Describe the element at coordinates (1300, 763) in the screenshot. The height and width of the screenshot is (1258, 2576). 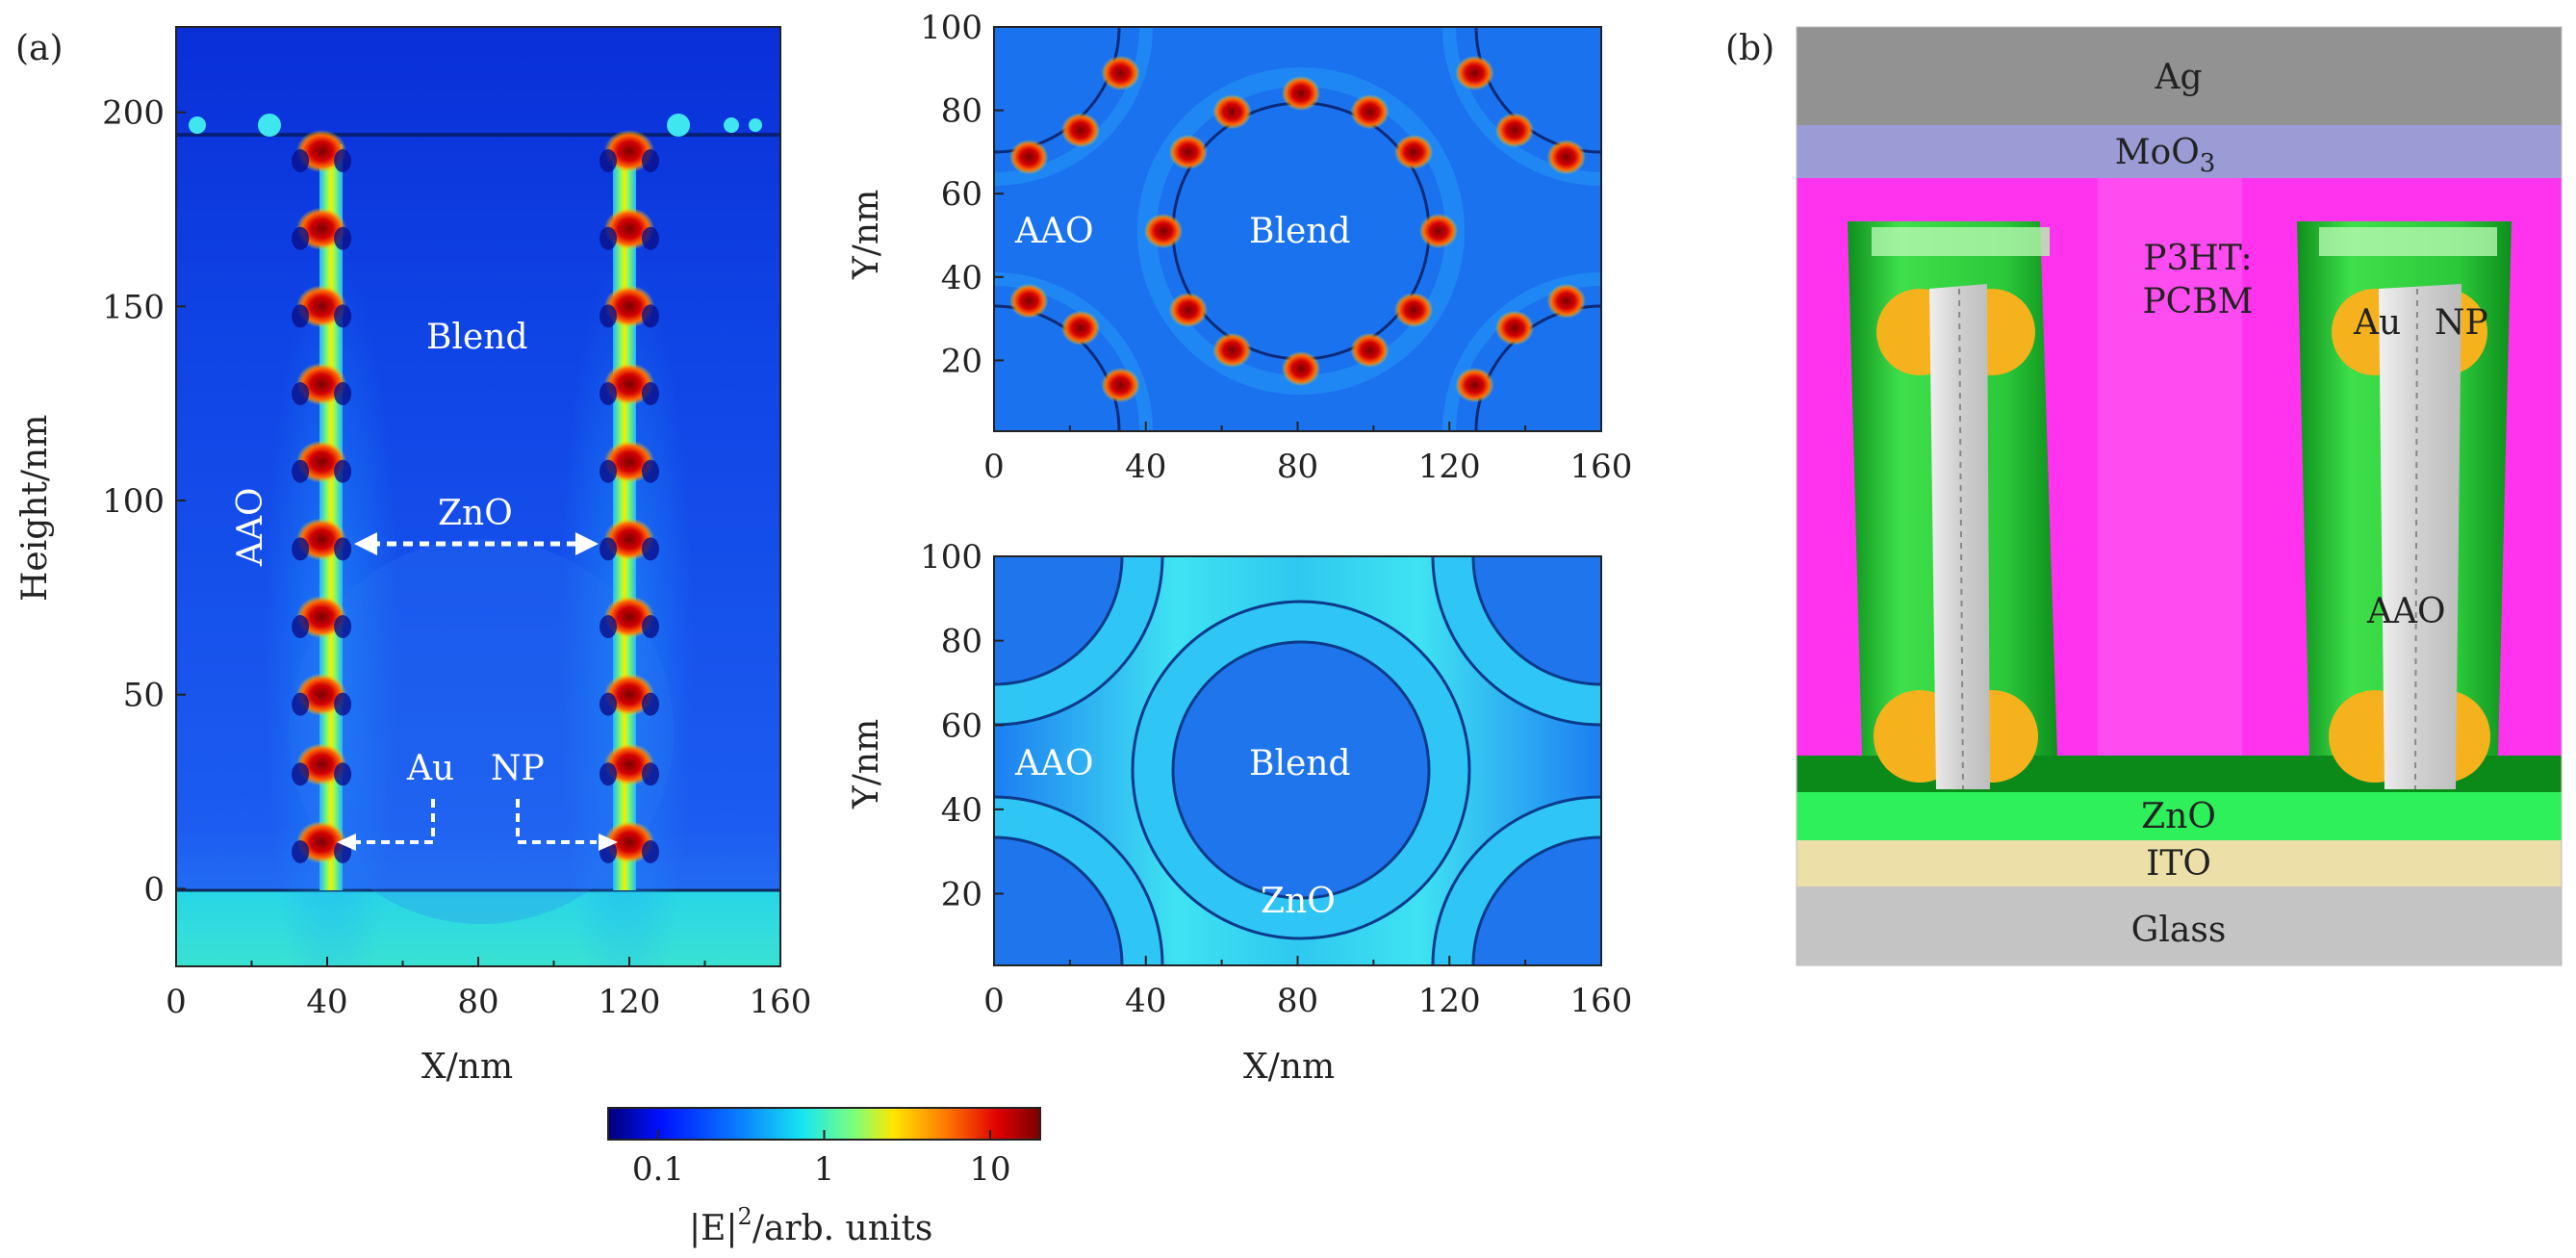
I see `label-blend-top2: Blend` at that location.